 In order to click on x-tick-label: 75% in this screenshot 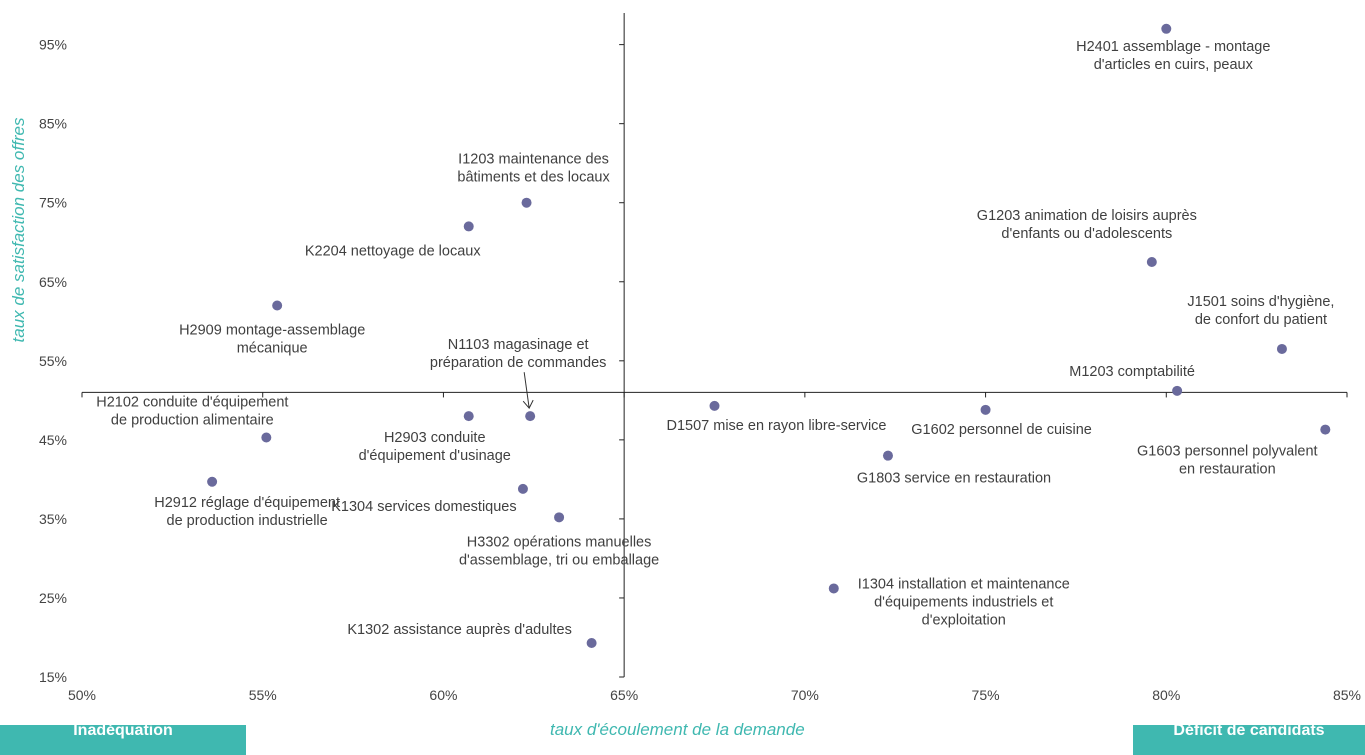, I will do `click(986, 695)`.